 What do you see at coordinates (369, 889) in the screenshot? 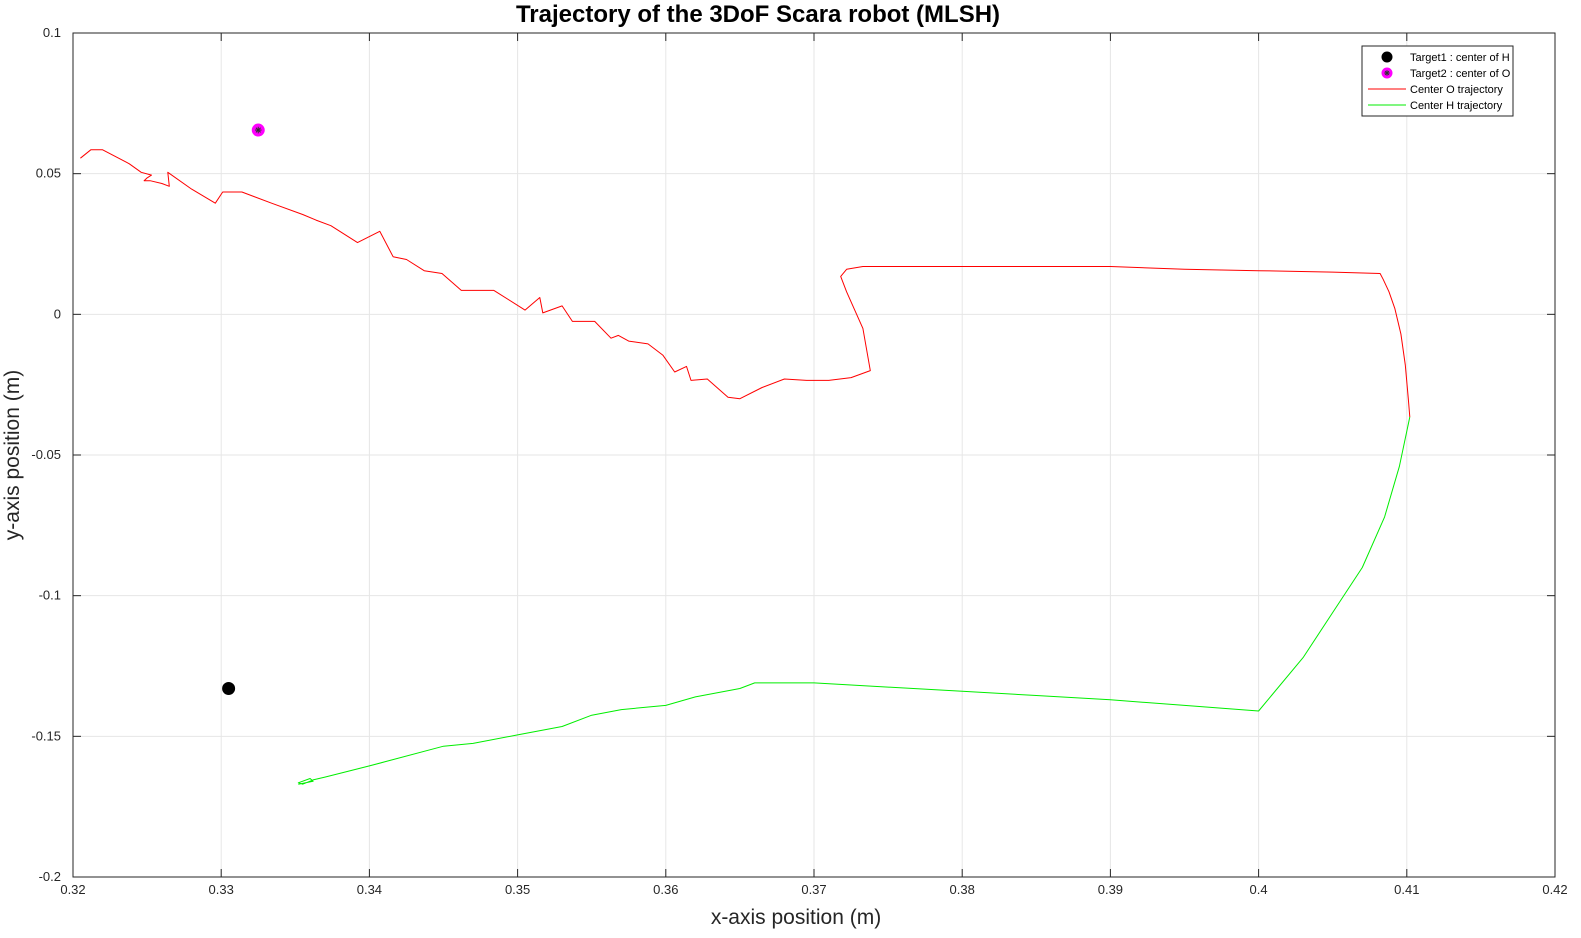
I see `x-tick-label: 0.34` at bounding box center [369, 889].